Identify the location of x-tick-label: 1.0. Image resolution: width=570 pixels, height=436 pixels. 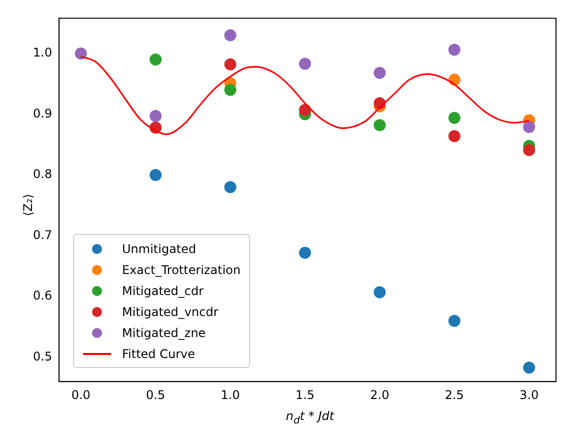
(230, 395).